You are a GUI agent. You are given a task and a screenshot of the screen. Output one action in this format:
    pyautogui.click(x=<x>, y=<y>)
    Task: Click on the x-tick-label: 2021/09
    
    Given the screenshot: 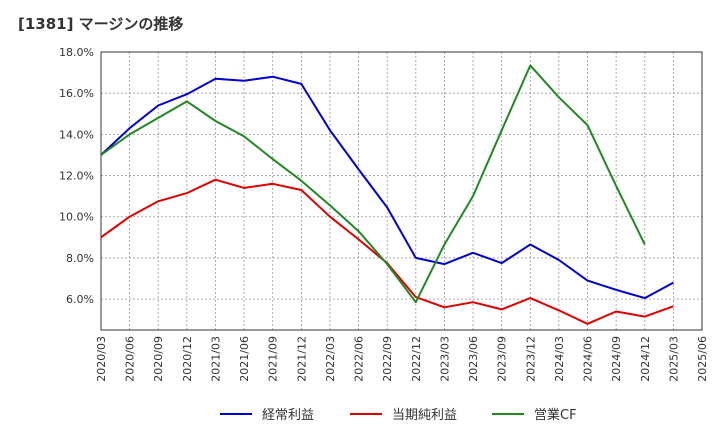 What is the action you would take?
    pyautogui.click(x=273, y=359)
    